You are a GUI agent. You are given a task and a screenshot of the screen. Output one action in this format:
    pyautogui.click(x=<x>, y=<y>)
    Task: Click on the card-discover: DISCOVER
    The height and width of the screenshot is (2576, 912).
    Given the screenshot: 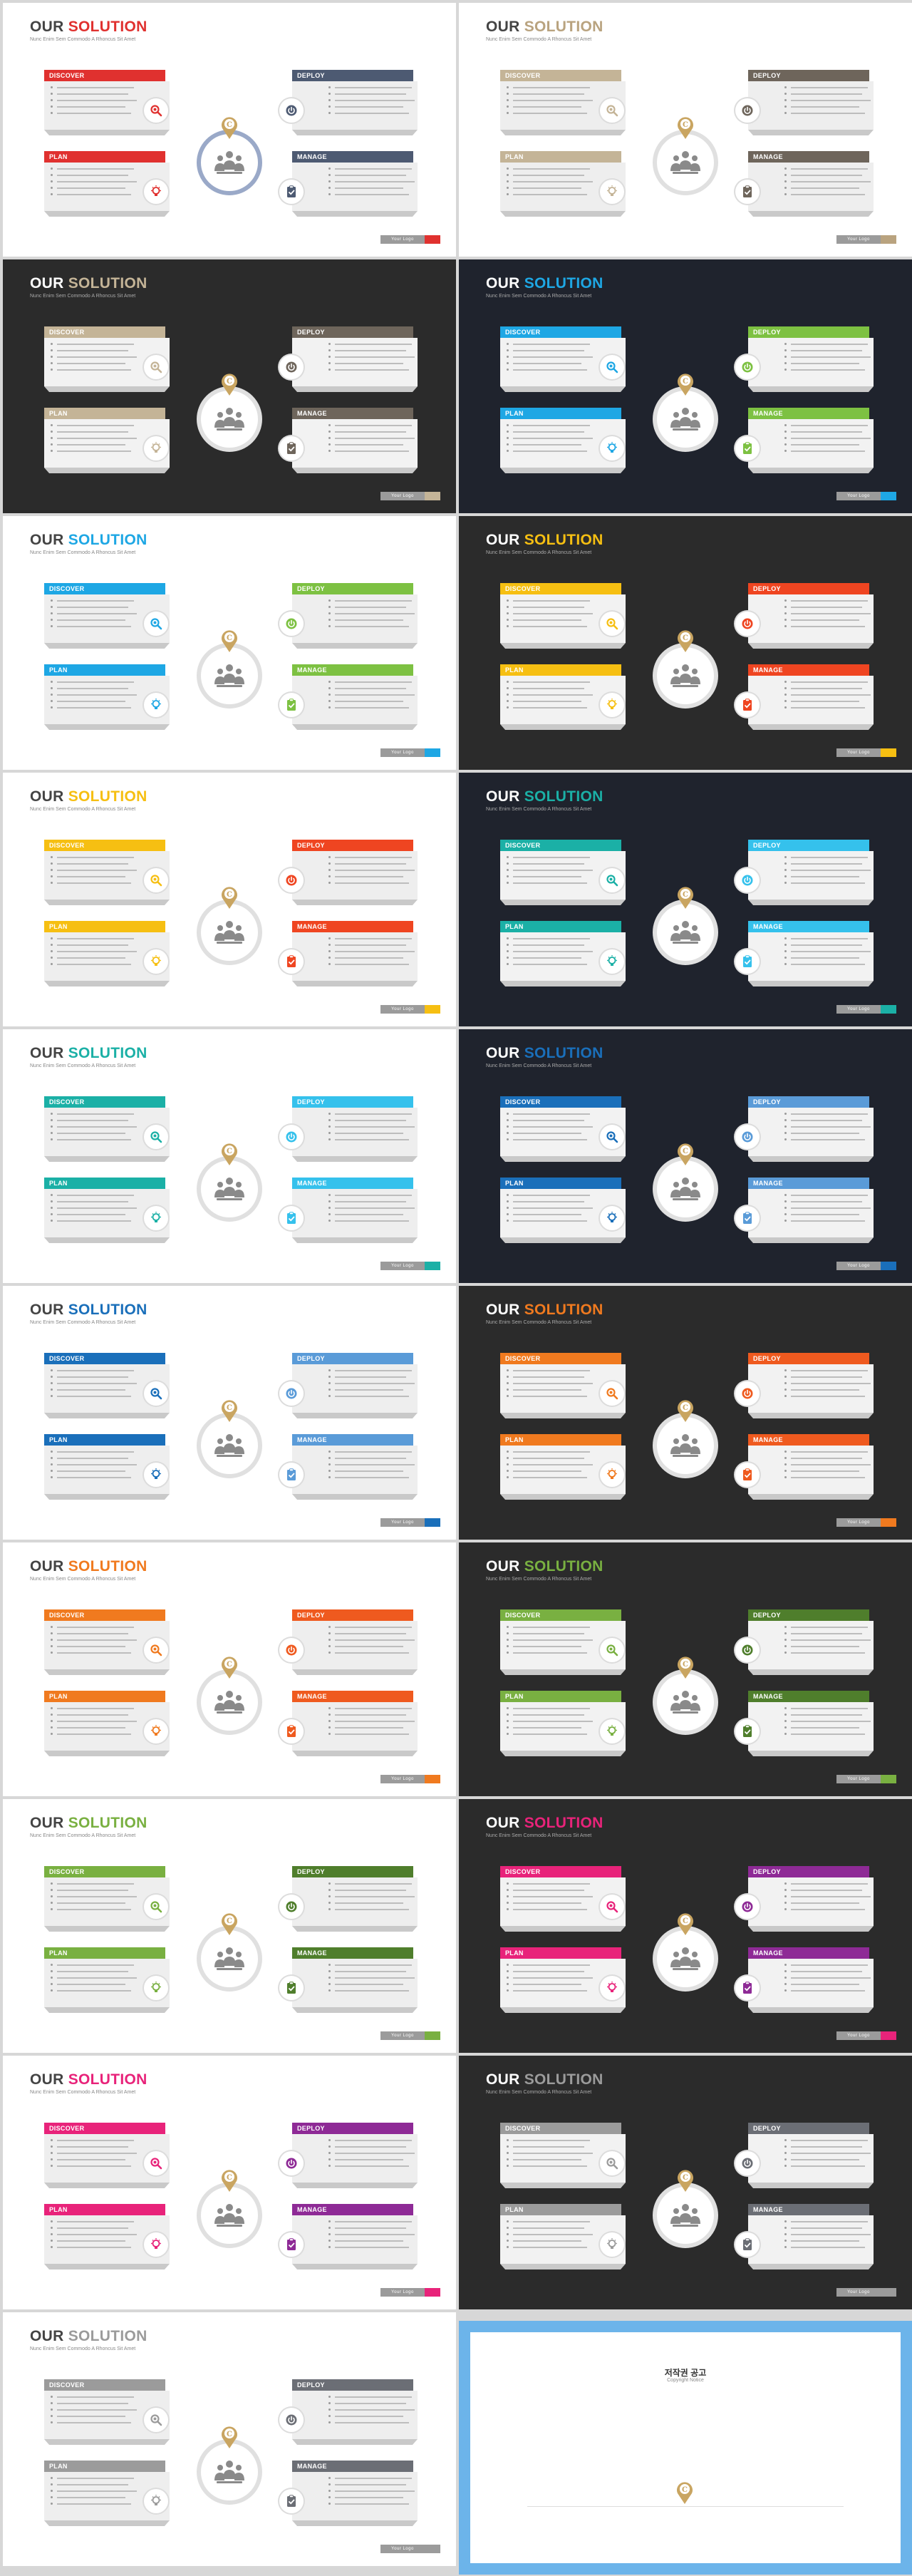 What is the action you would take?
    pyautogui.click(x=563, y=1385)
    